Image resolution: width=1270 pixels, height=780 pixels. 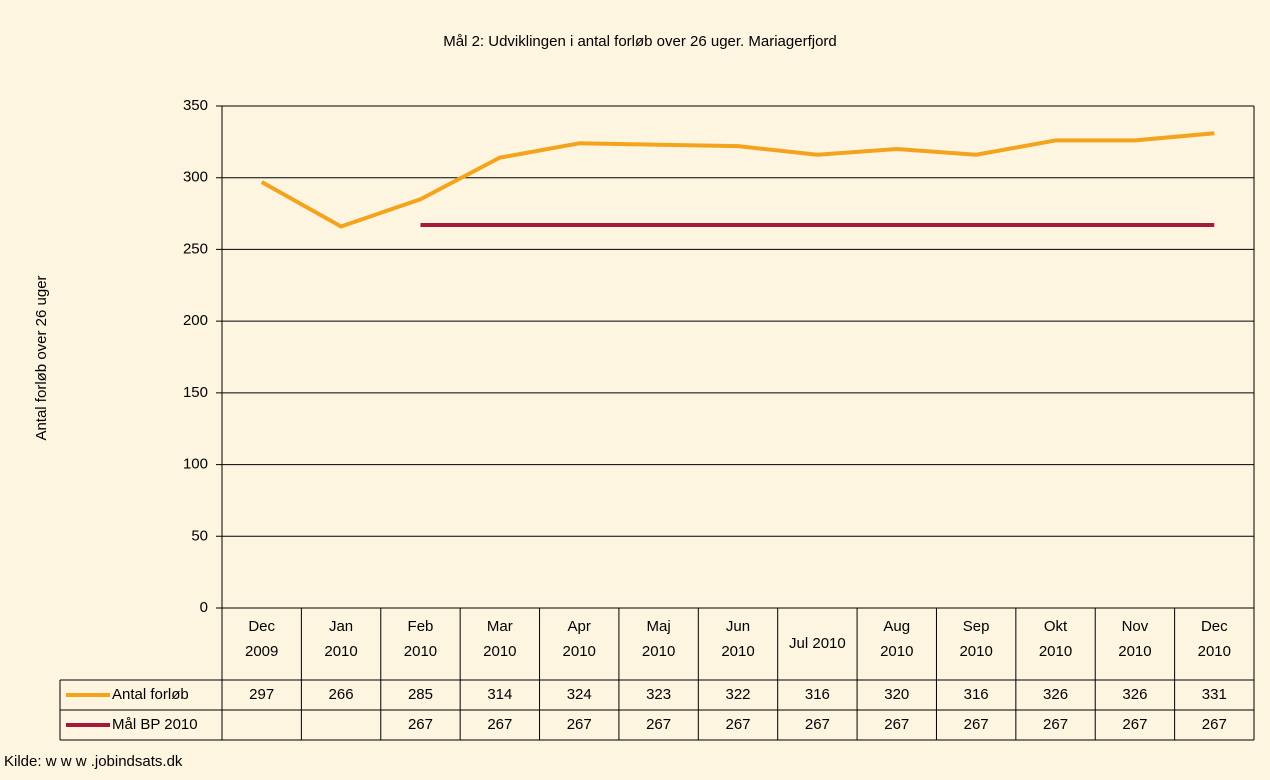 What do you see at coordinates (817, 643) in the screenshot?
I see `x-tick-label: Jul 2010` at bounding box center [817, 643].